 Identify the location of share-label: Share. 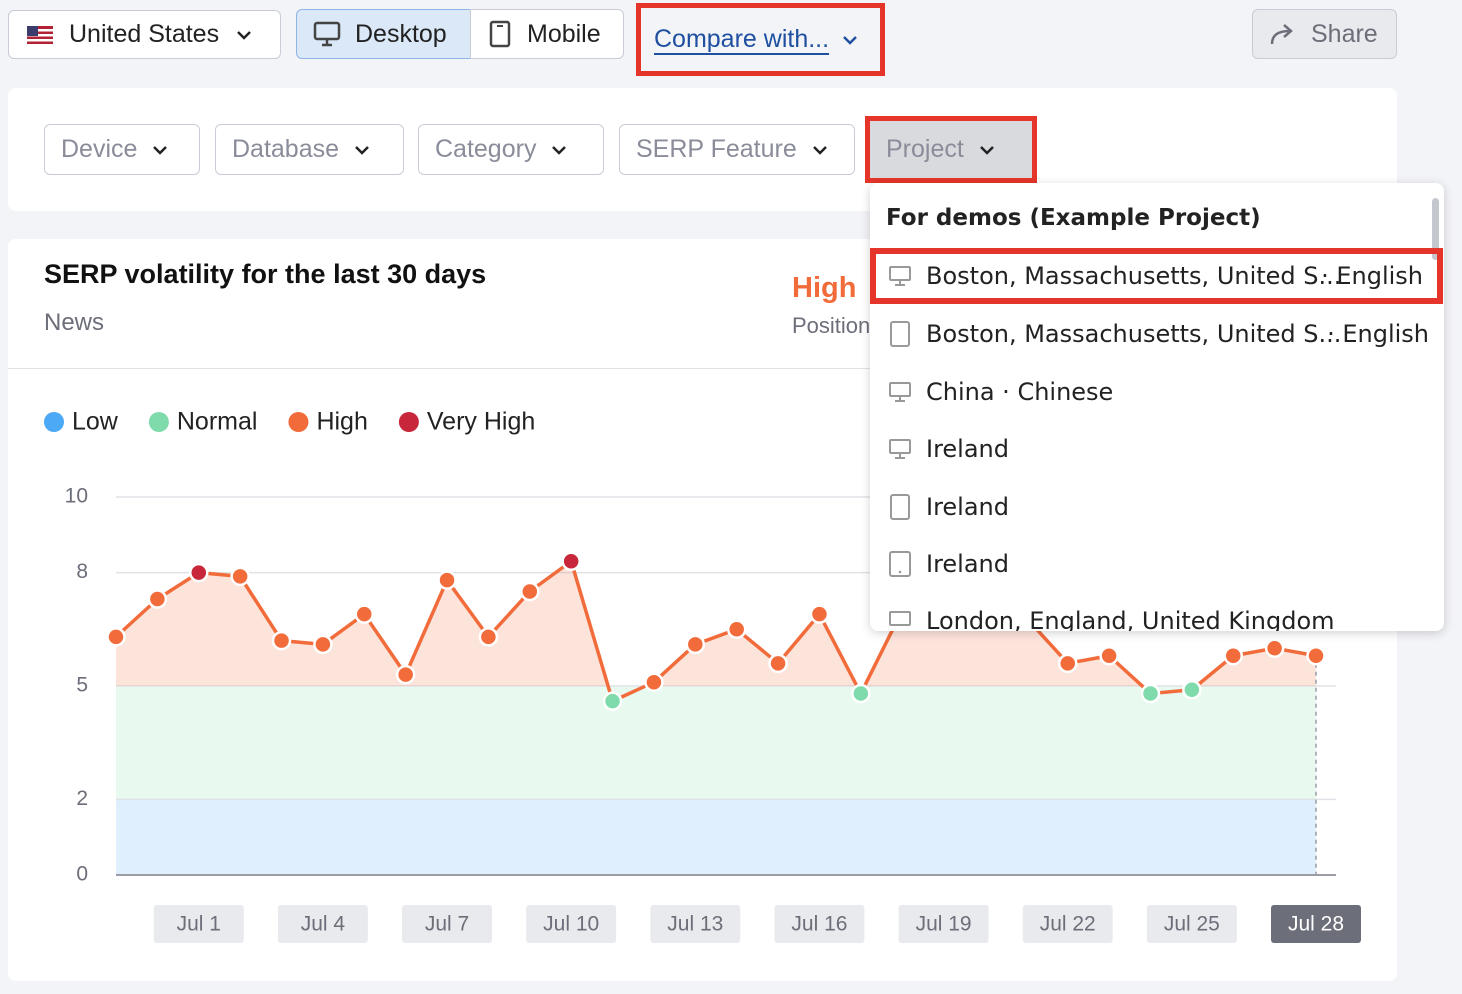
(1344, 33).